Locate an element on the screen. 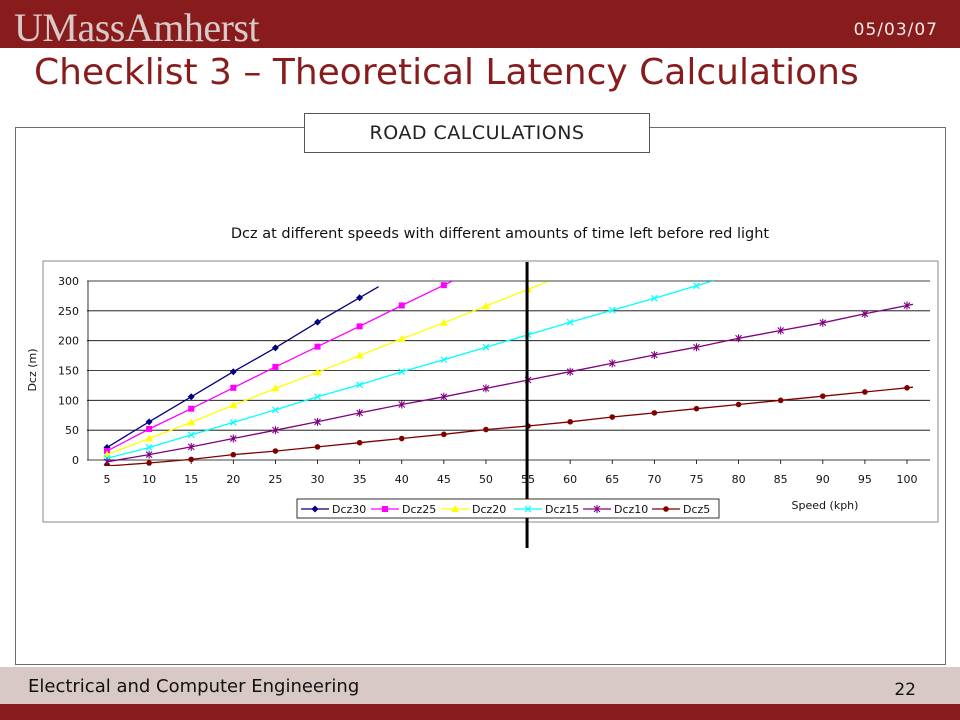  x-tick-label: 35 is located at coordinates (360, 479).